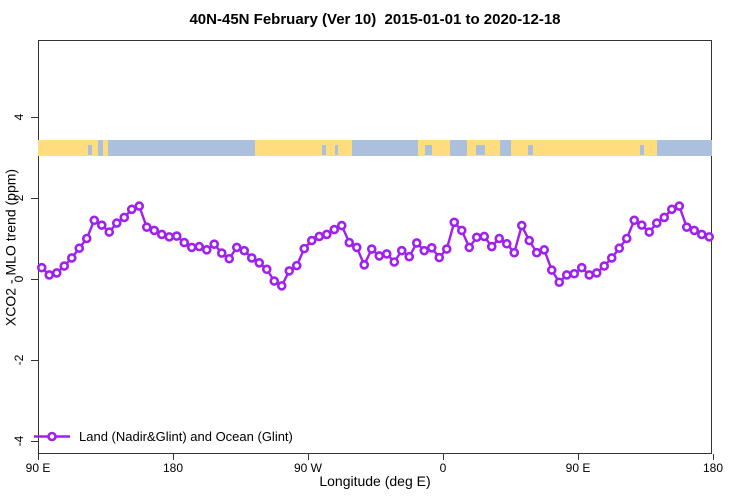 The image size is (750, 500). What do you see at coordinates (307, 468) in the screenshot?
I see `x-tick-label: 90 W` at bounding box center [307, 468].